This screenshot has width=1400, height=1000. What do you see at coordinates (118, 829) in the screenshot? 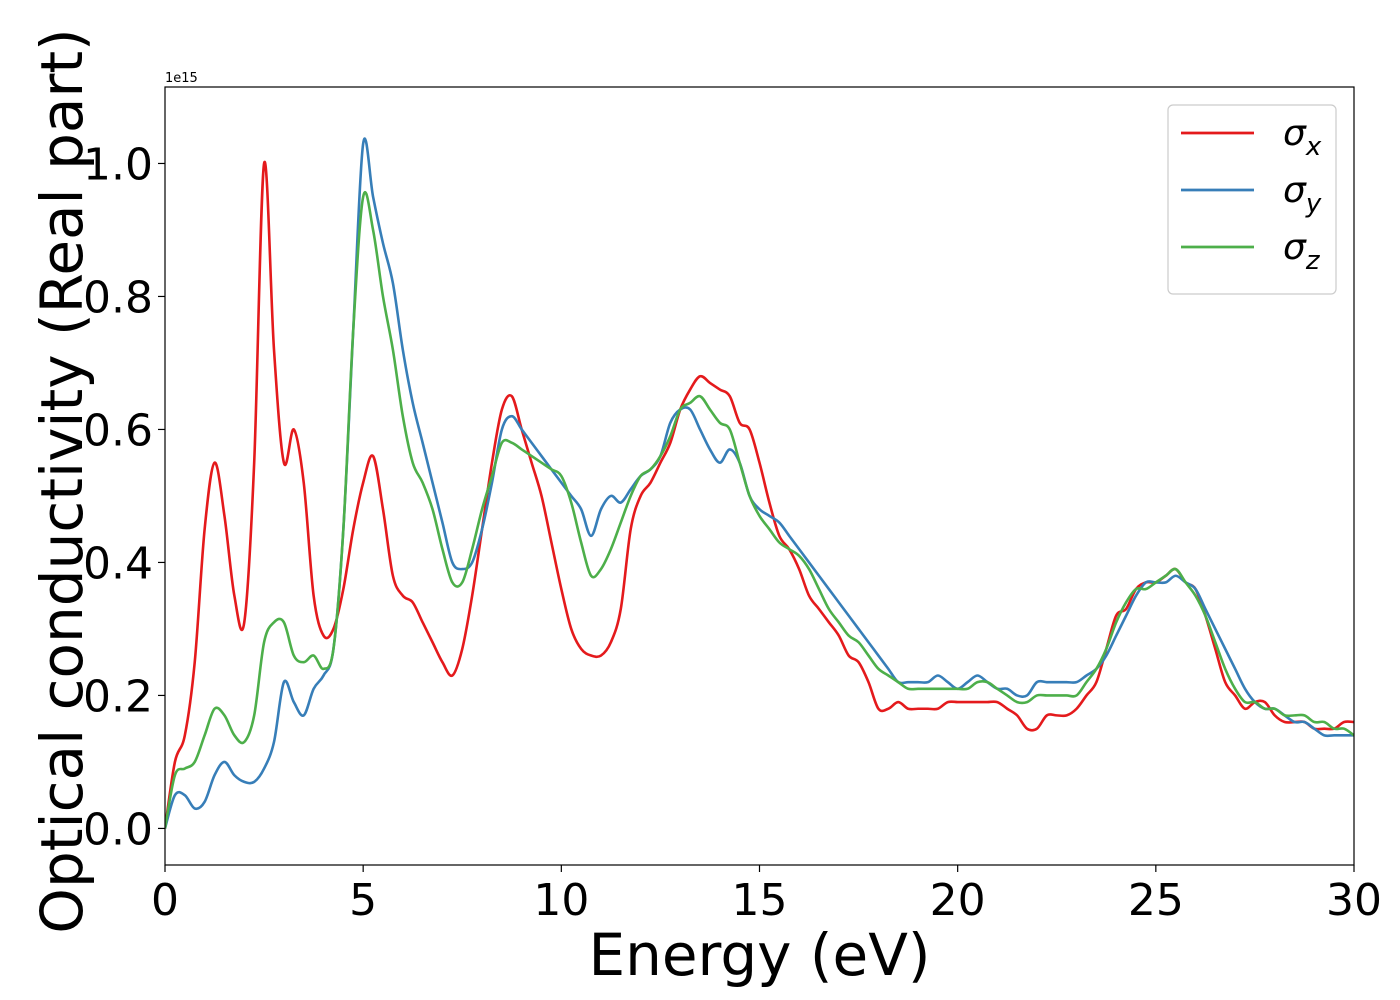
I see `y-tick-label: 0.0` at bounding box center [118, 829].